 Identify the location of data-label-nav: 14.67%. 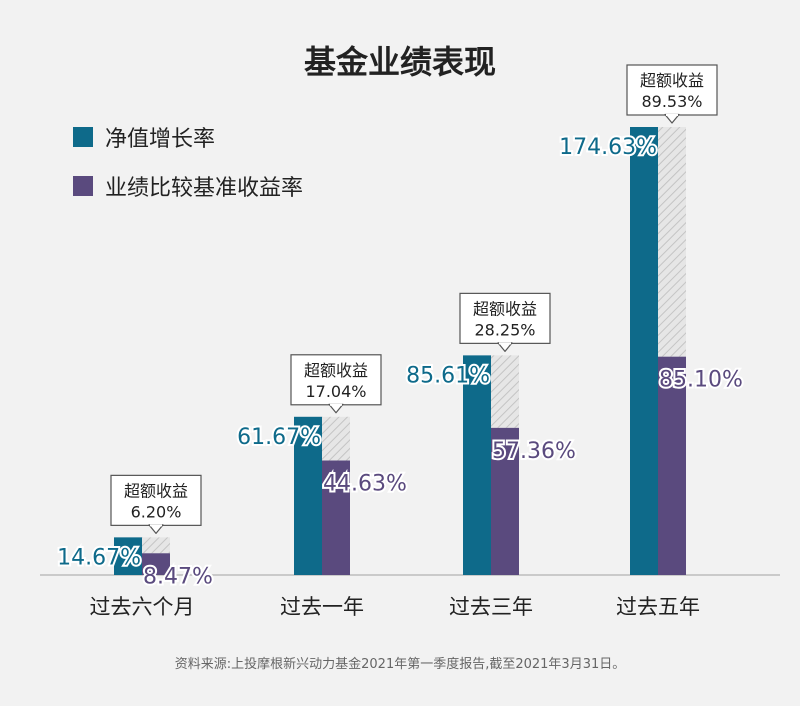
(99, 557).